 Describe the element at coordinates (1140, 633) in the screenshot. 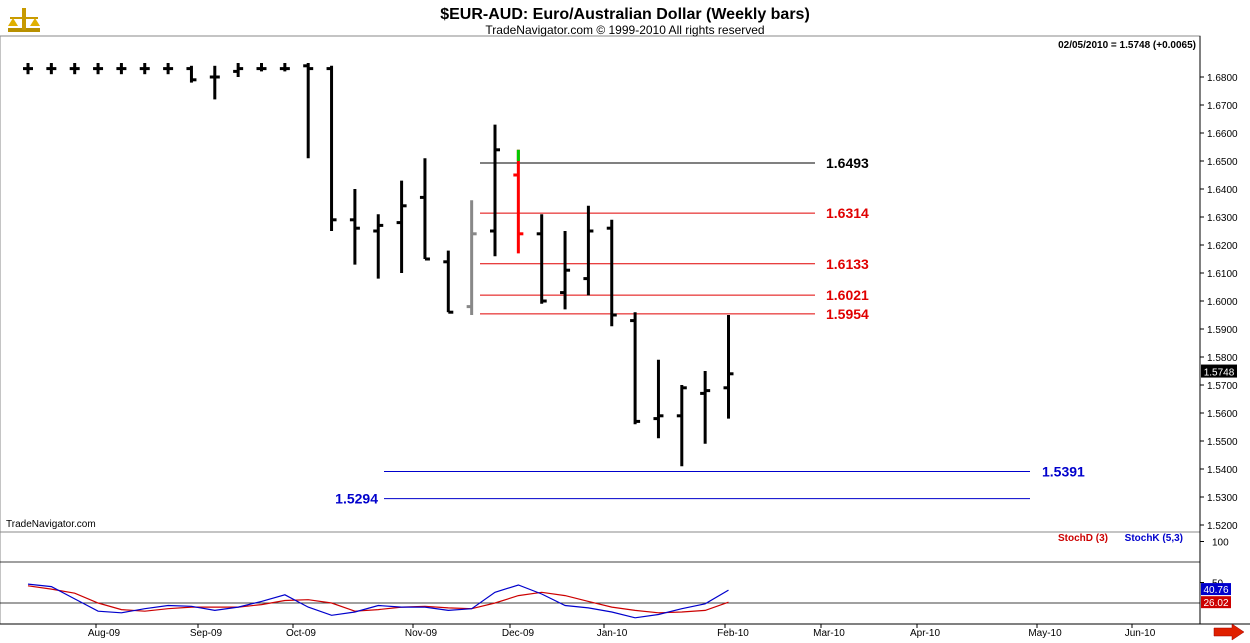

I see `x-tick-label: Jun-10` at that location.